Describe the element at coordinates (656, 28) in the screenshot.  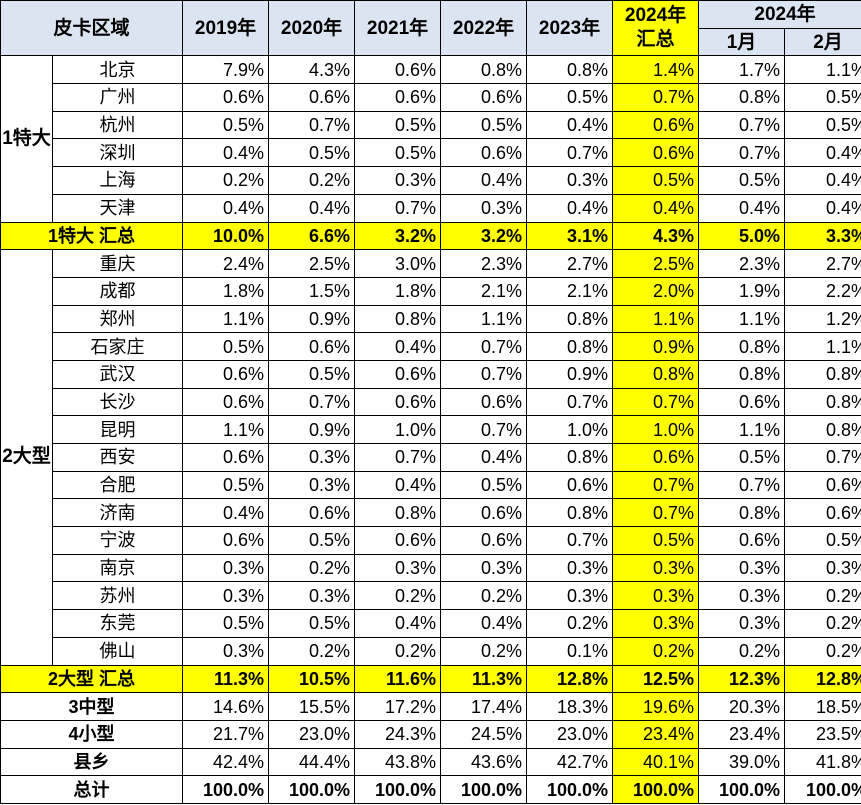
I see `header-2024-total: 2024年 汇总` at that location.